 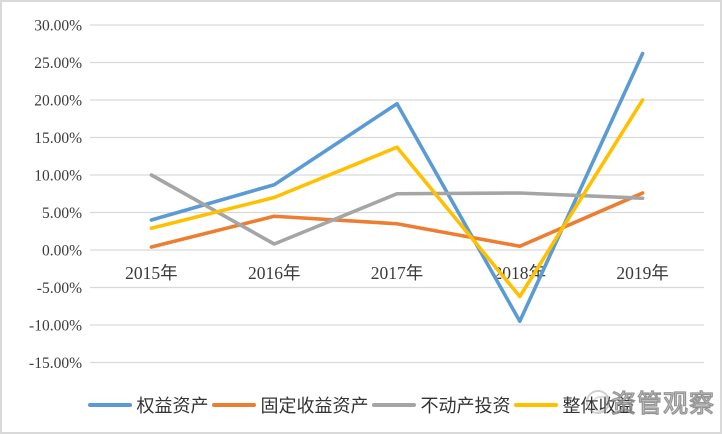 I want to click on legend-item-3: 整体收益, so click(x=574, y=405).